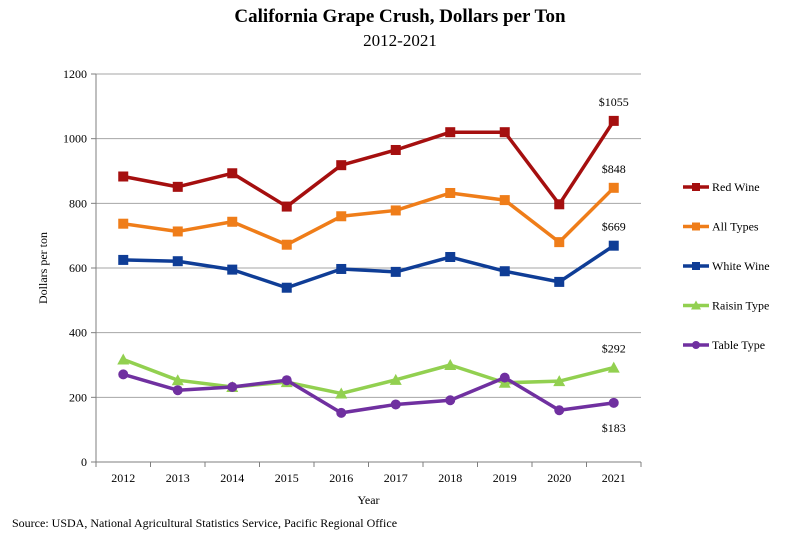 Image resolution: width=800 pixels, height=541 pixels. Describe the element at coordinates (505, 478) in the screenshot. I see `x-tick-label-2019: 2019` at that location.